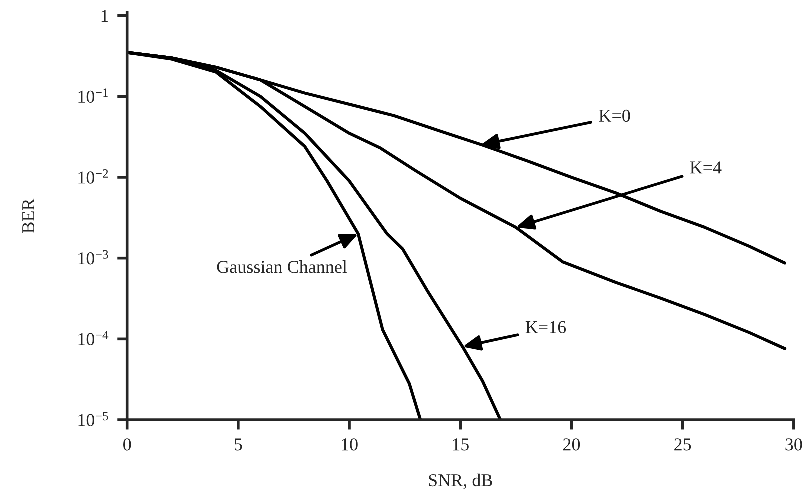 Image resolution: width=806 pixels, height=500 pixels. Describe the element at coordinates (461, 444) in the screenshot. I see `x-tick-label: 15` at that location.